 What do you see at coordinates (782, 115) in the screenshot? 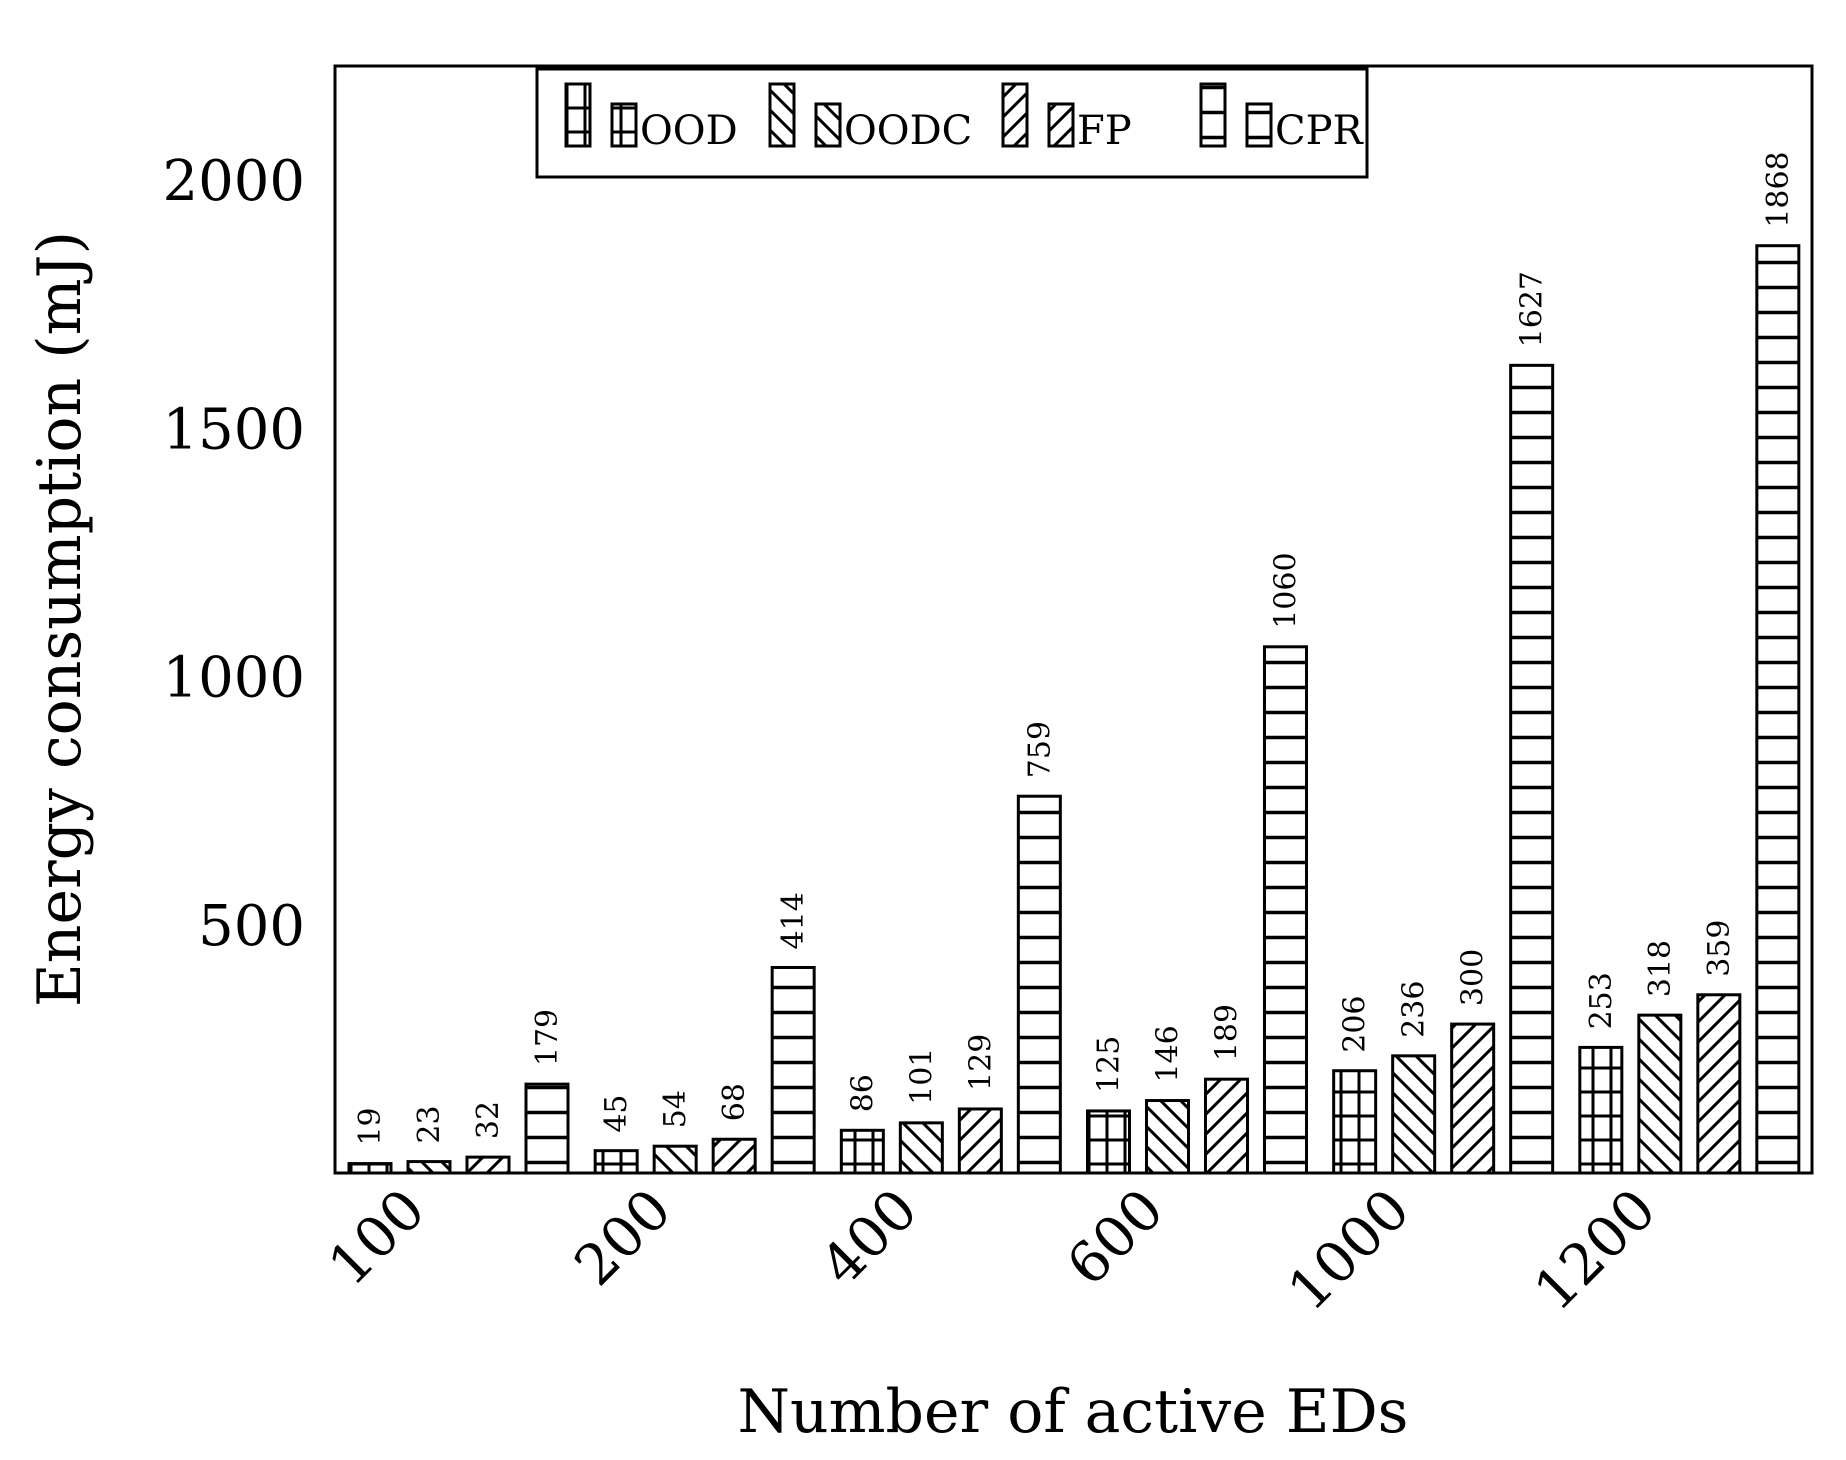
I see `legend-swatch-oodc` at bounding box center [782, 115].